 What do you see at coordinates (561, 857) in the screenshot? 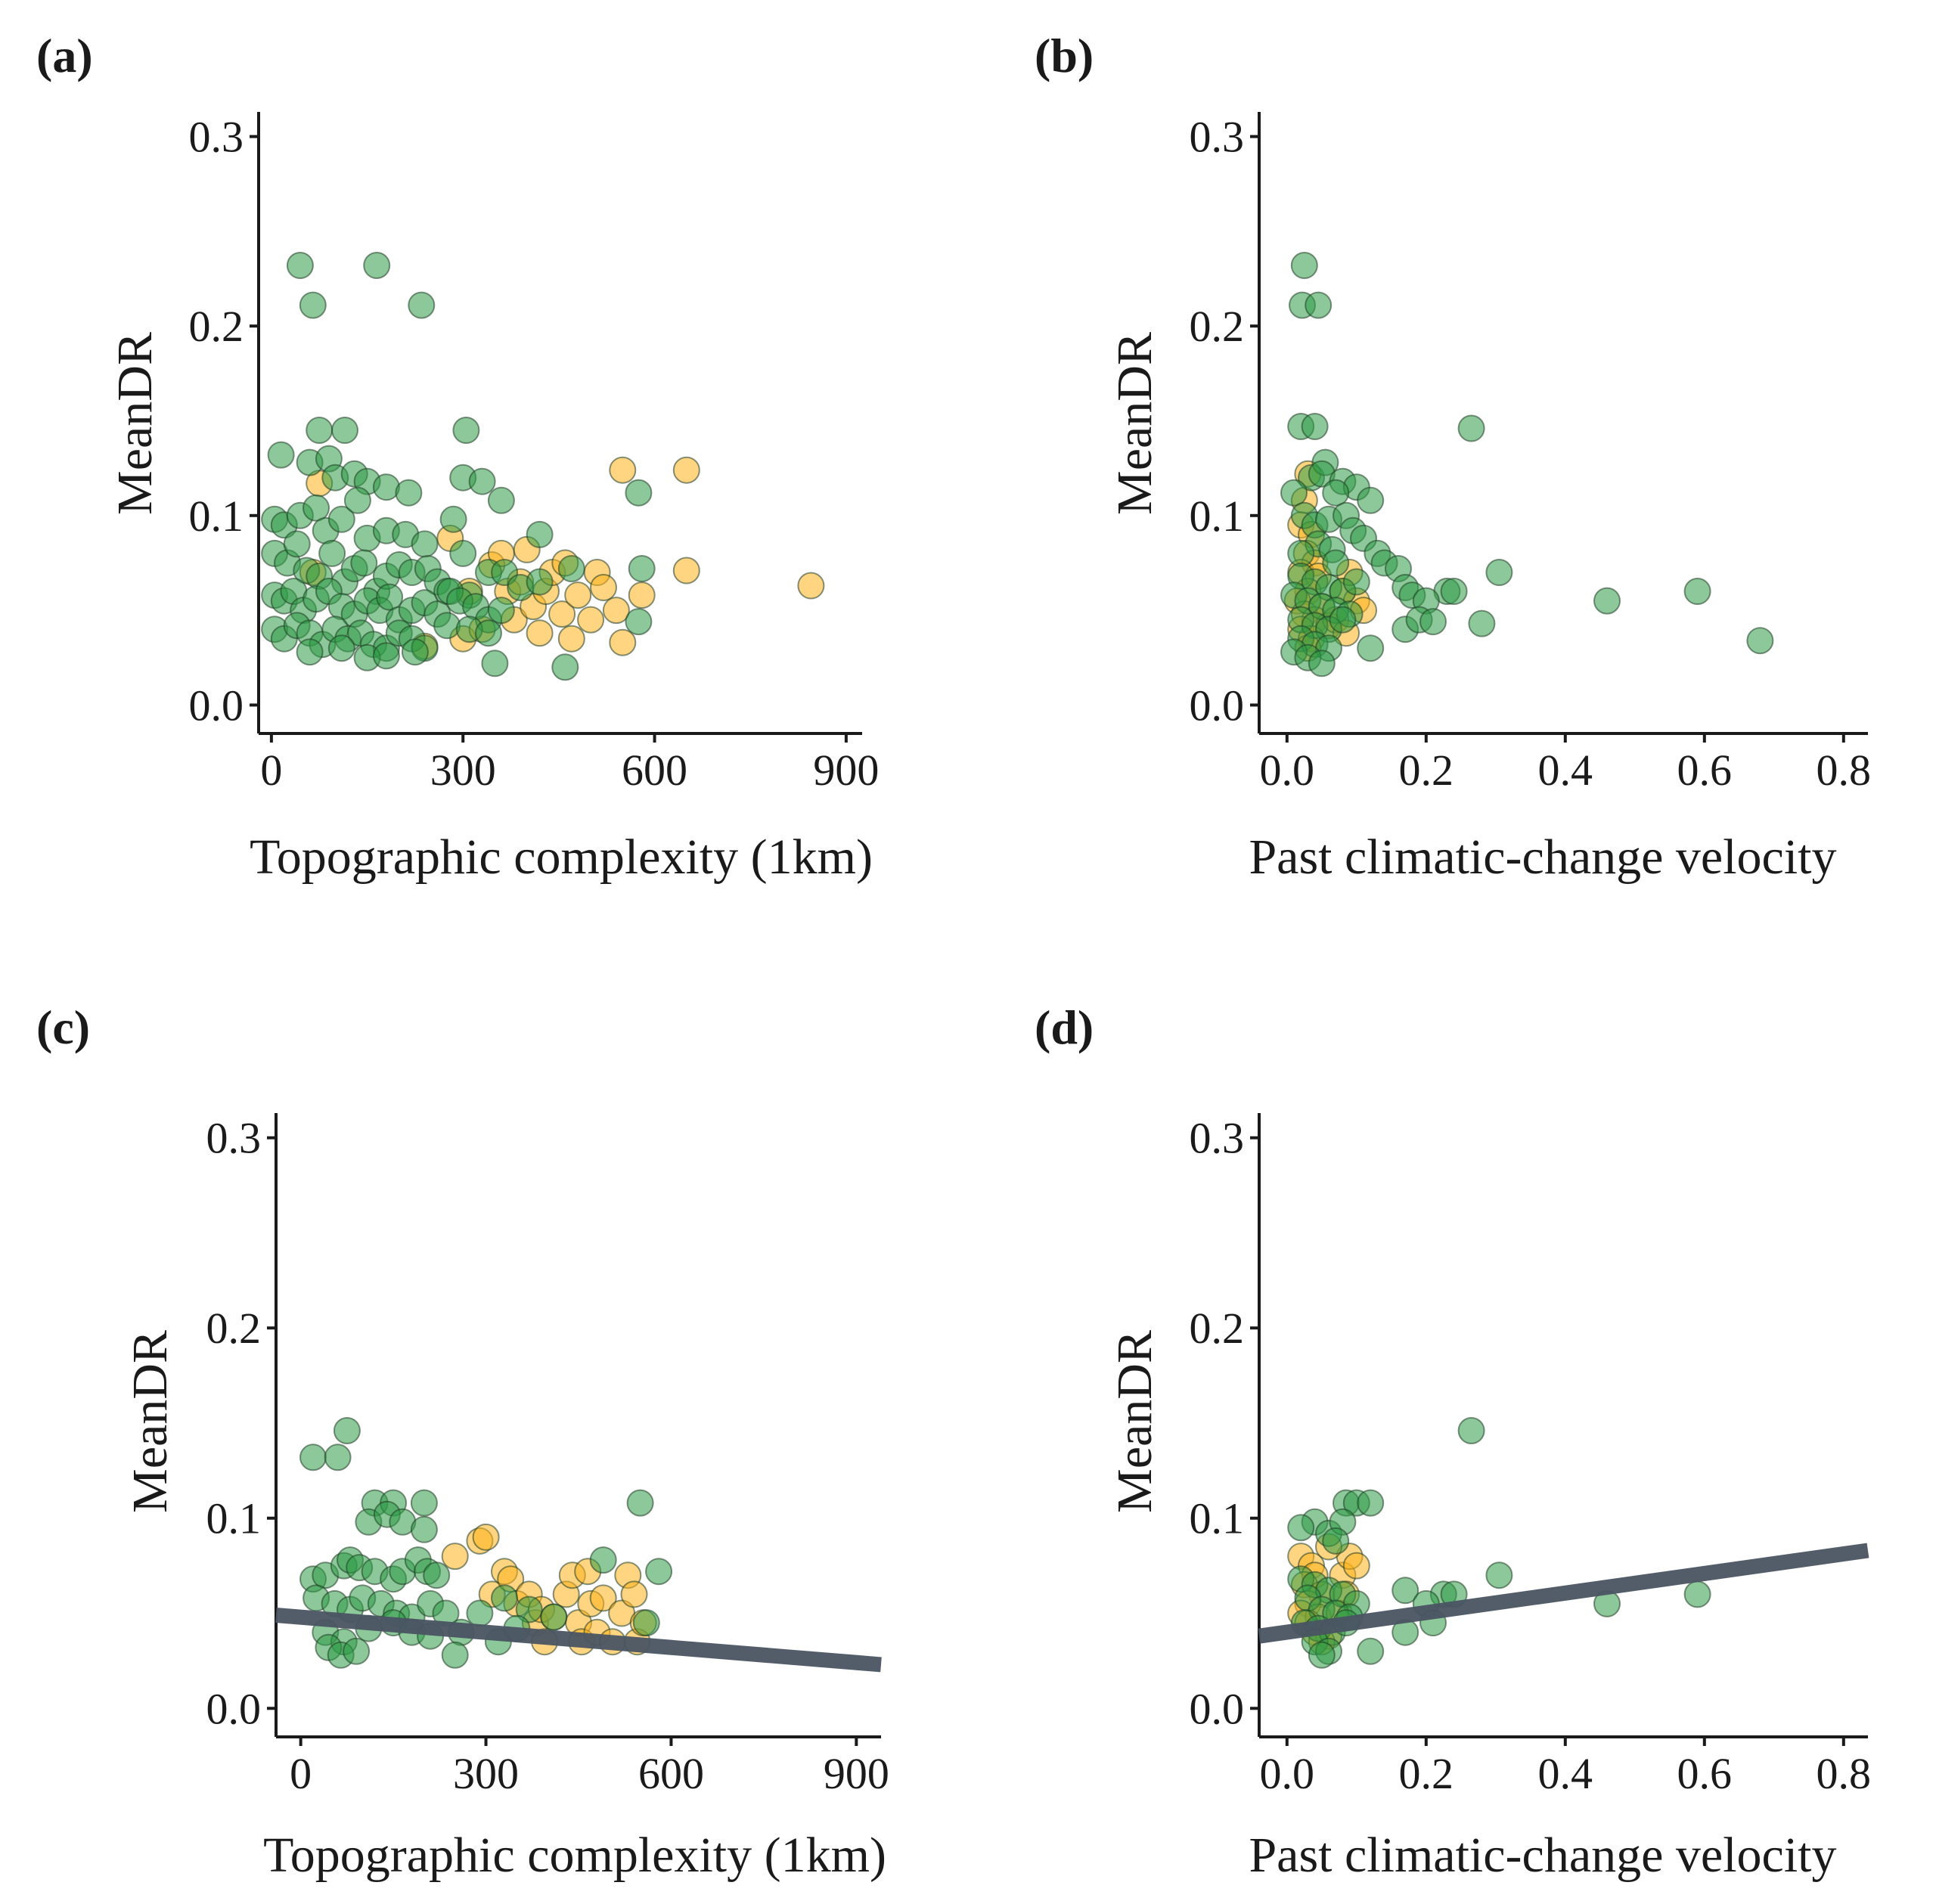
I see `xlabel-a: Topographic complexity (1km)` at bounding box center [561, 857].